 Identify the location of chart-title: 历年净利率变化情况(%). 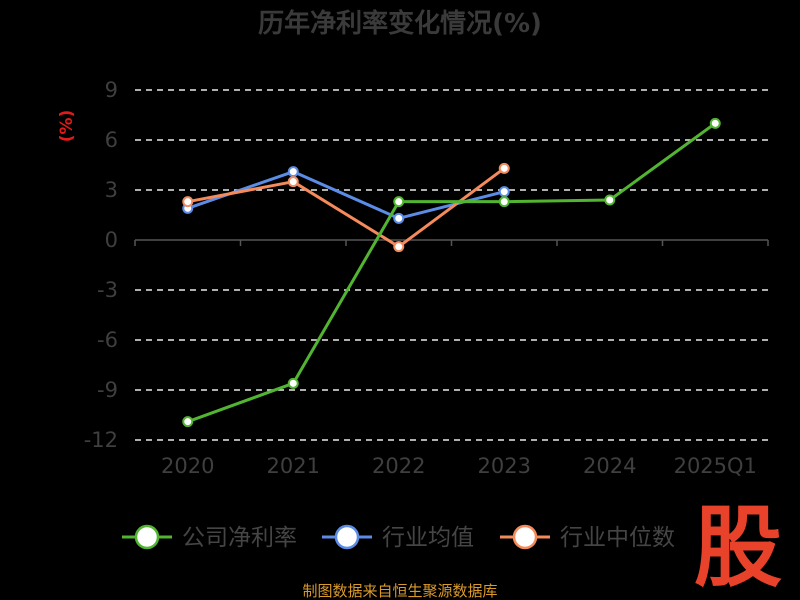
(400, 23).